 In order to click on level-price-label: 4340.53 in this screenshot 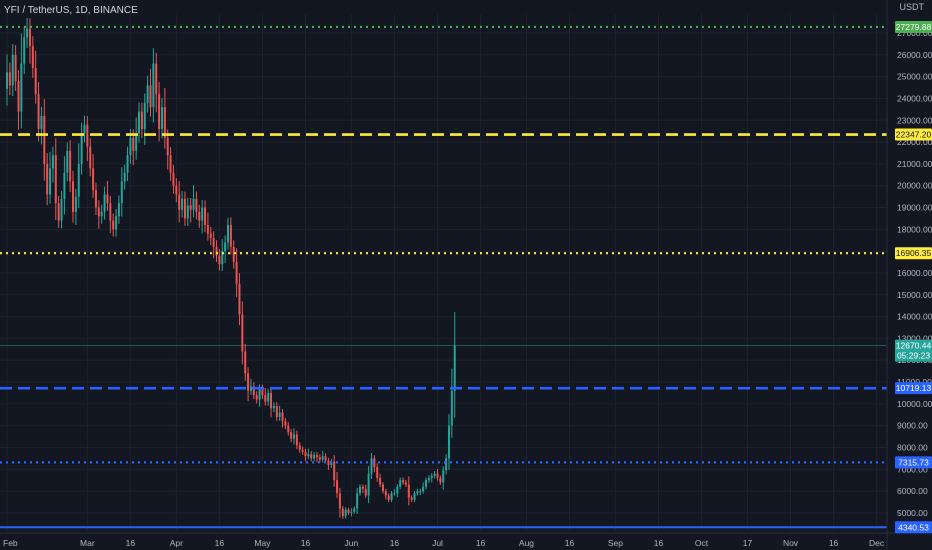, I will do `click(913, 527)`.